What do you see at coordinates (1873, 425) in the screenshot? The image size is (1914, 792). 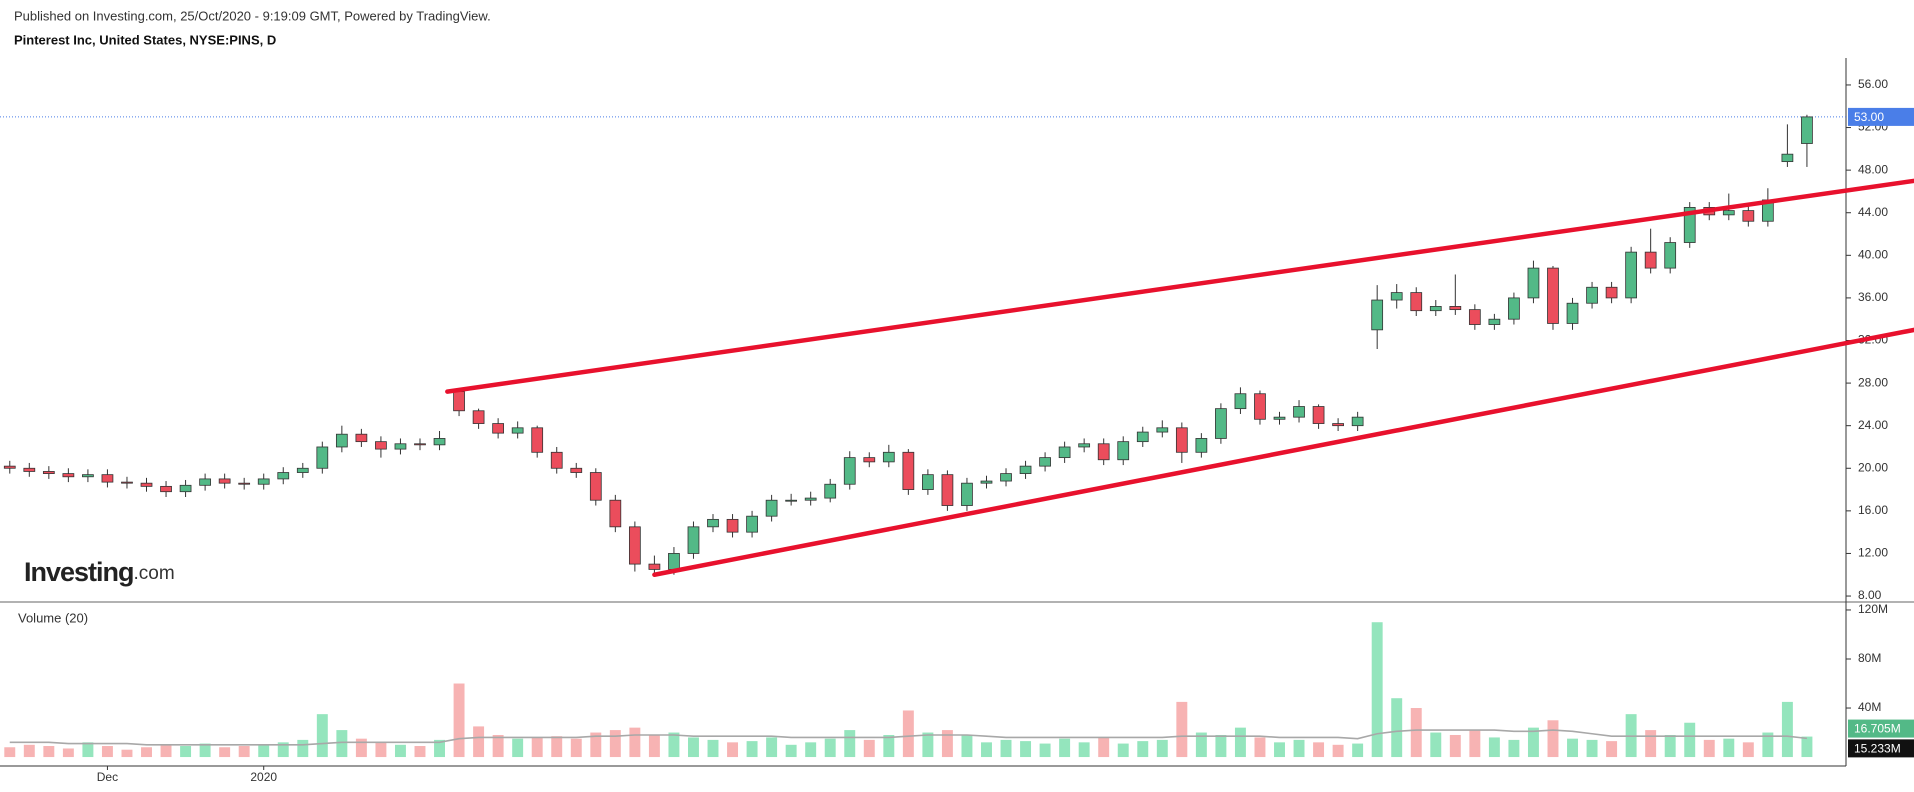 I see `y-tick-label: 24.00` at bounding box center [1873, 425].